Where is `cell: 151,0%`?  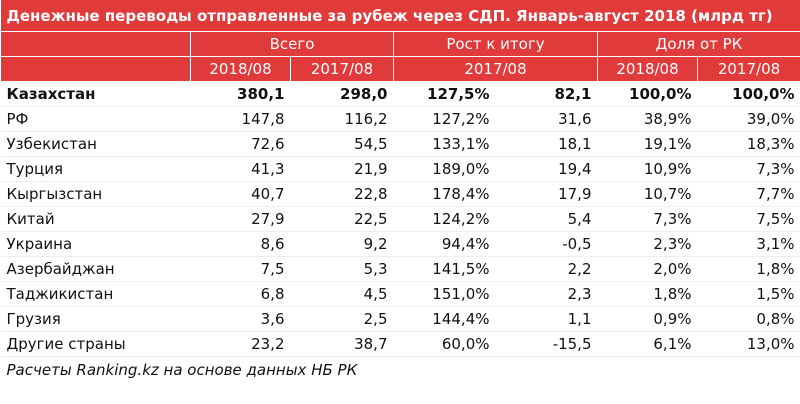 cell: 151,0% is located at coordinates (444, 294).